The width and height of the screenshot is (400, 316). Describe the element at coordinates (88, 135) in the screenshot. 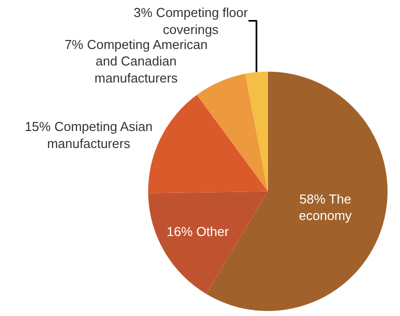

I see `slice-label: 15% Competing Asian manufacturers` at that location.